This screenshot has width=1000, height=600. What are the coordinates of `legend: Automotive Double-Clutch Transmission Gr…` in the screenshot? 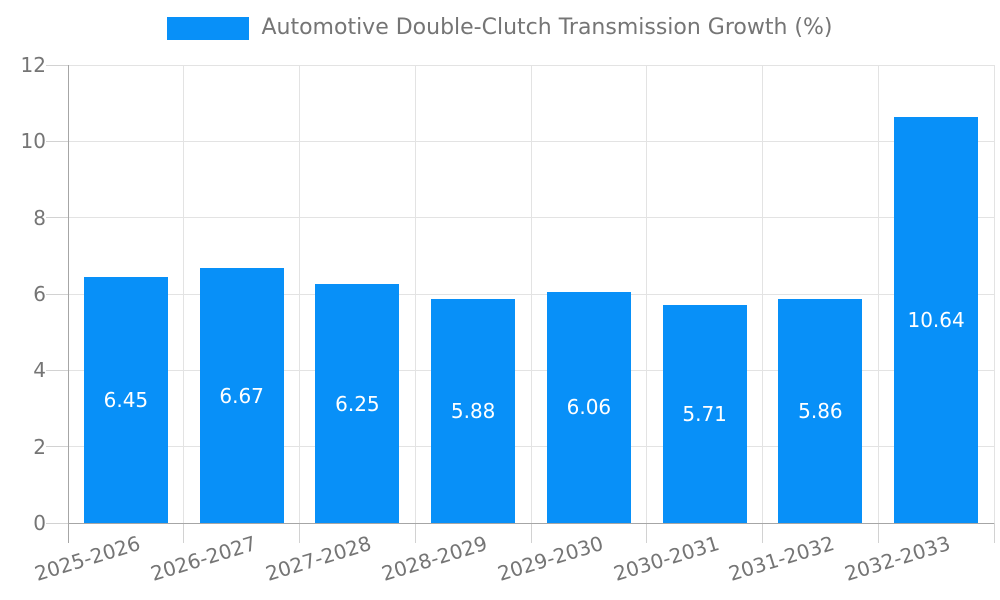 It's located at (500, 28).